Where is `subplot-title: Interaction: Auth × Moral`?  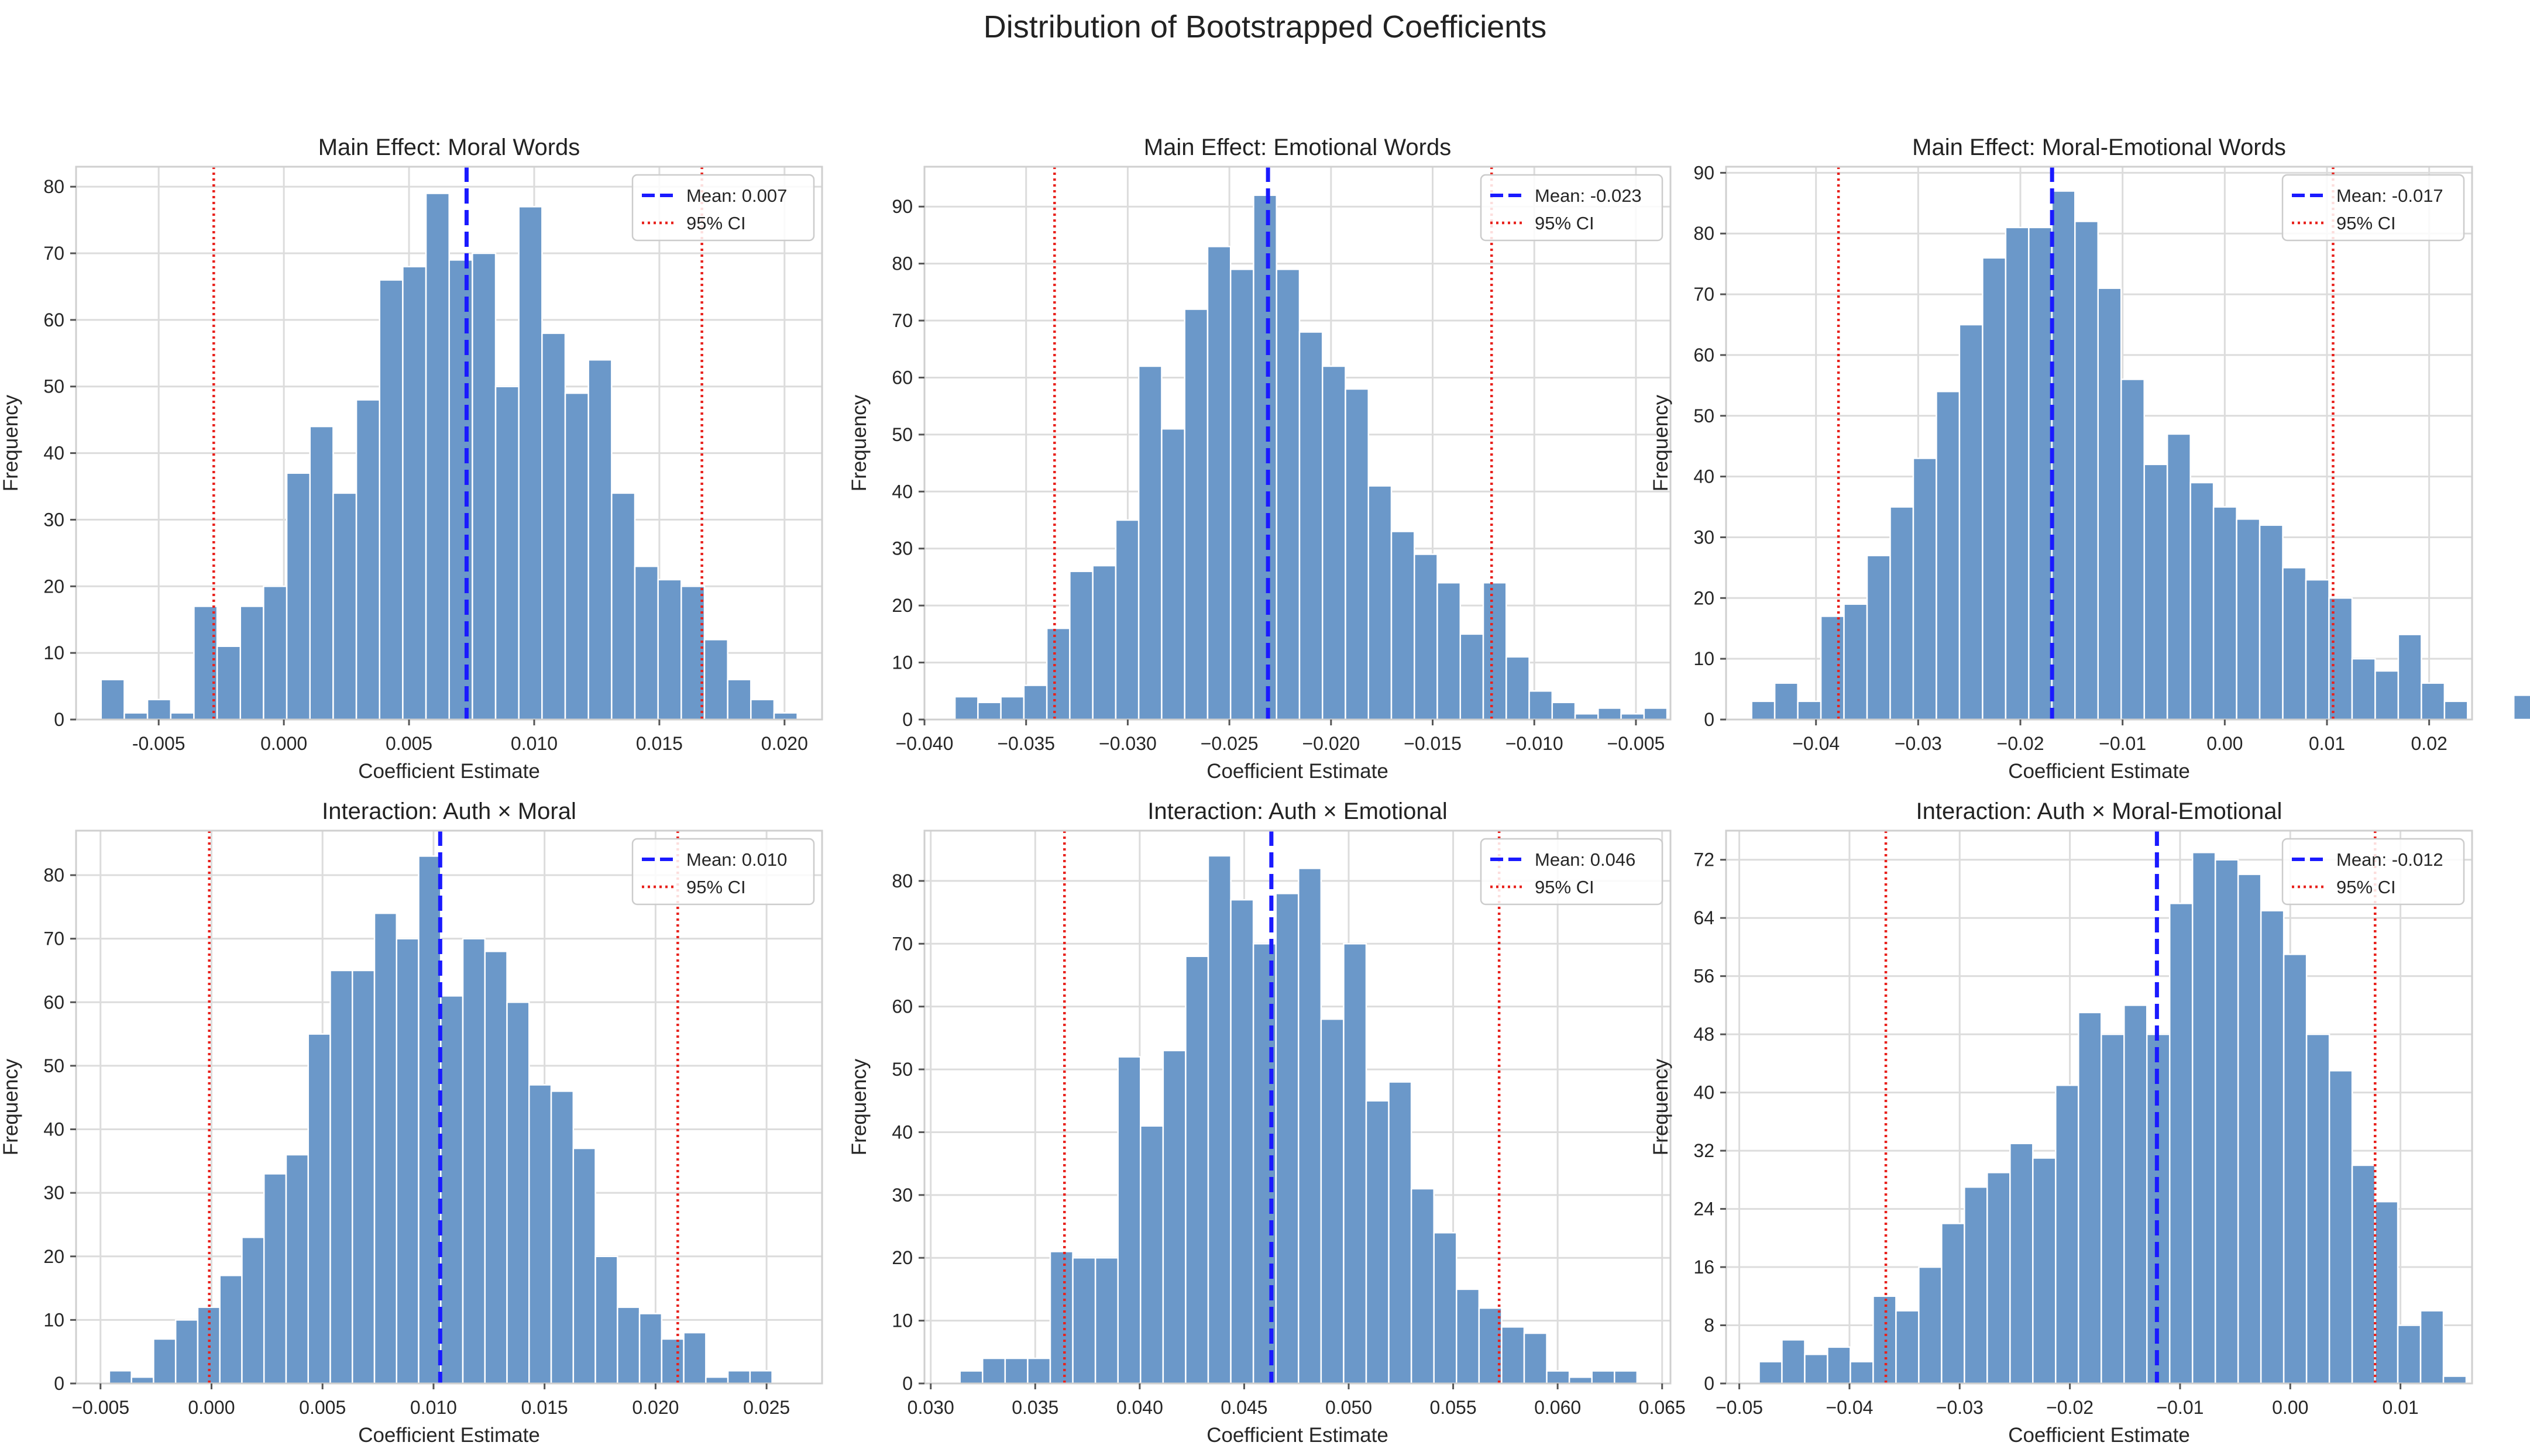 subplot-title: Interaction: Auth × Moral is located at coordinates (449, 811).